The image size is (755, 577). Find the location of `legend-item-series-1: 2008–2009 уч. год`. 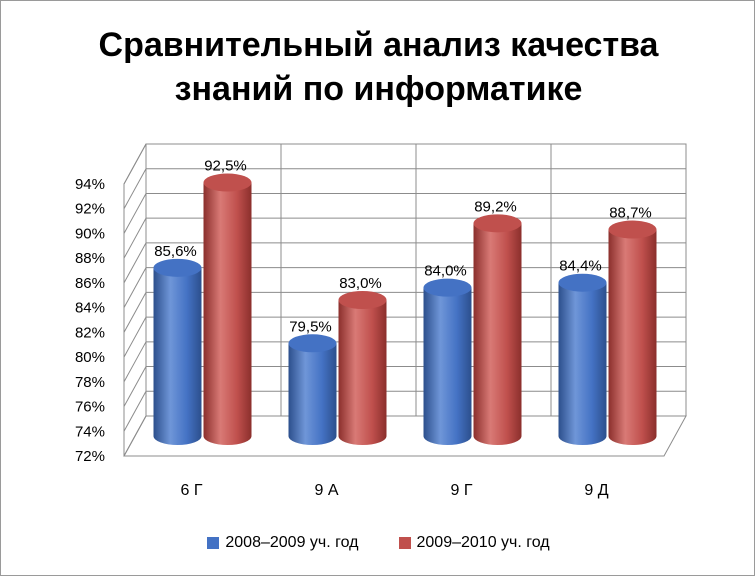

legend-item-series-1: 2008–2009 уч. год is located at coordinates (283, 543).